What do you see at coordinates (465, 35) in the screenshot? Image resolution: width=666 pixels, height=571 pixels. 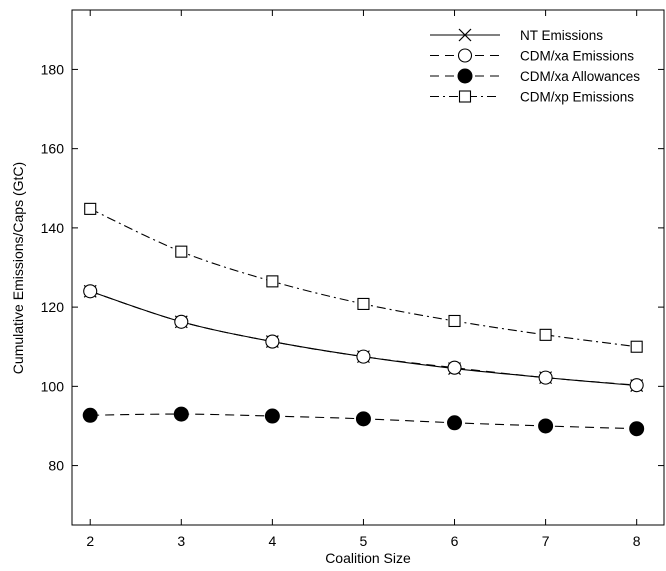 I see `x-marker` at bounding box center [465, 35].